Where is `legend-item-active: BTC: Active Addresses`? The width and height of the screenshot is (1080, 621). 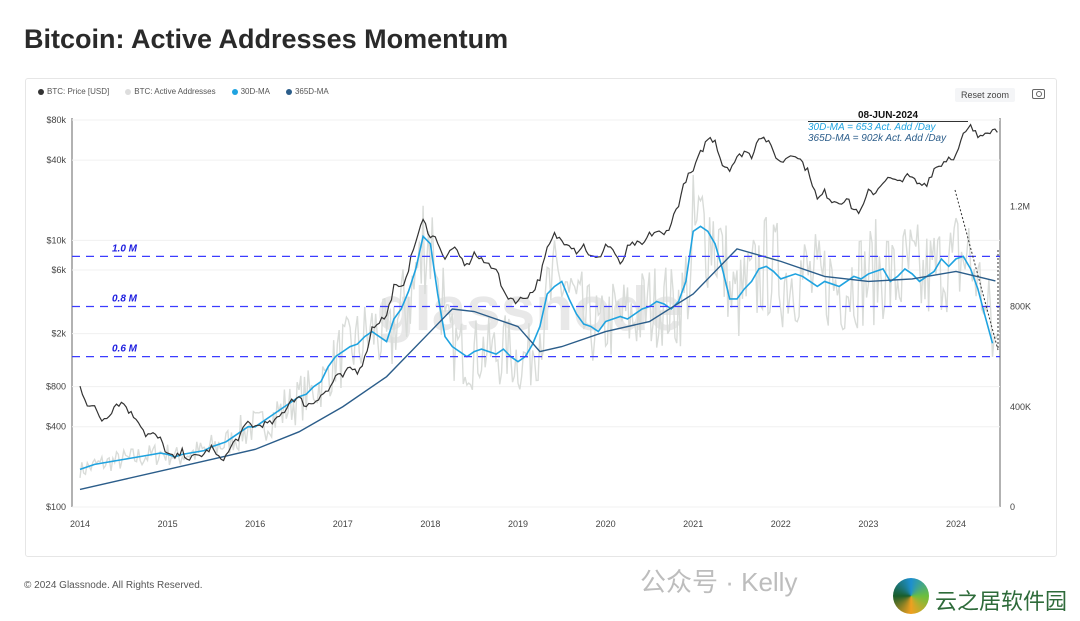
legend-item-active: BTC: Active Addresses is located at coordinates (170, 91).